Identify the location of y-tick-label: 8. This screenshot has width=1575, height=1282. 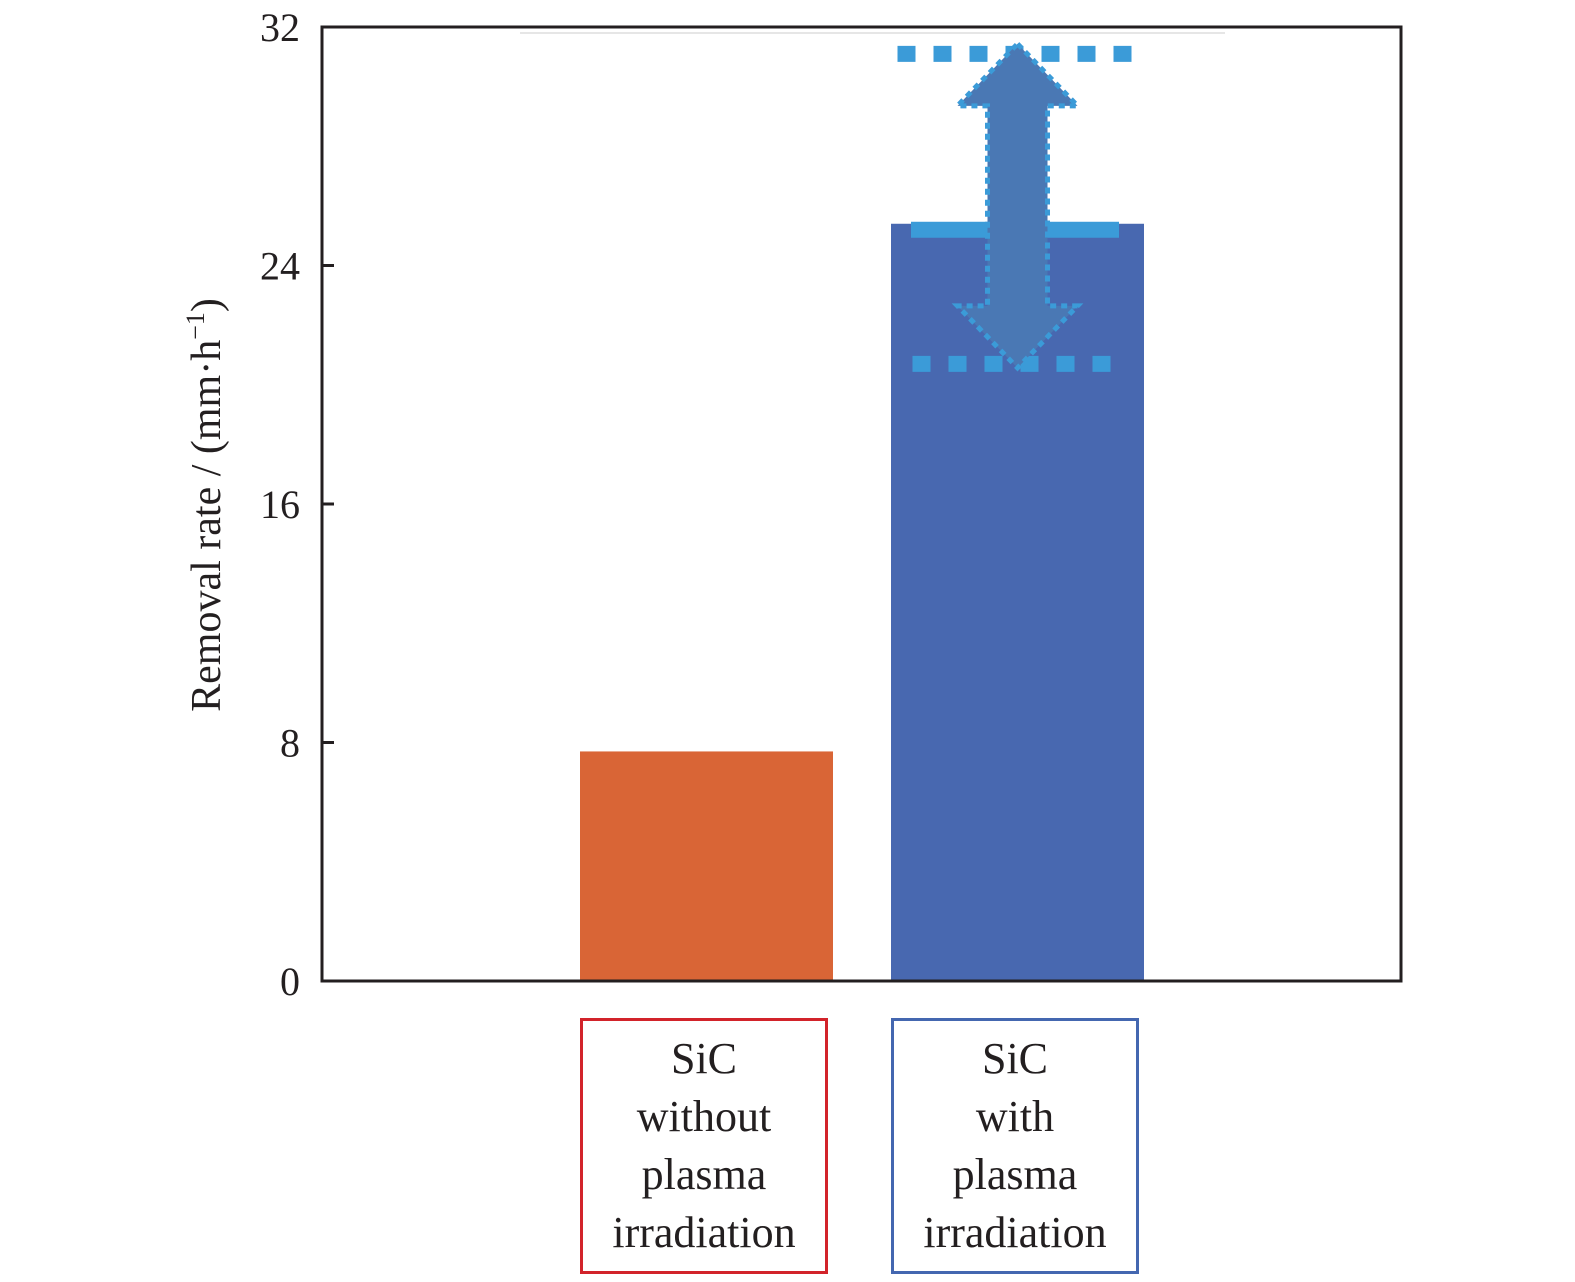
(290, 743).